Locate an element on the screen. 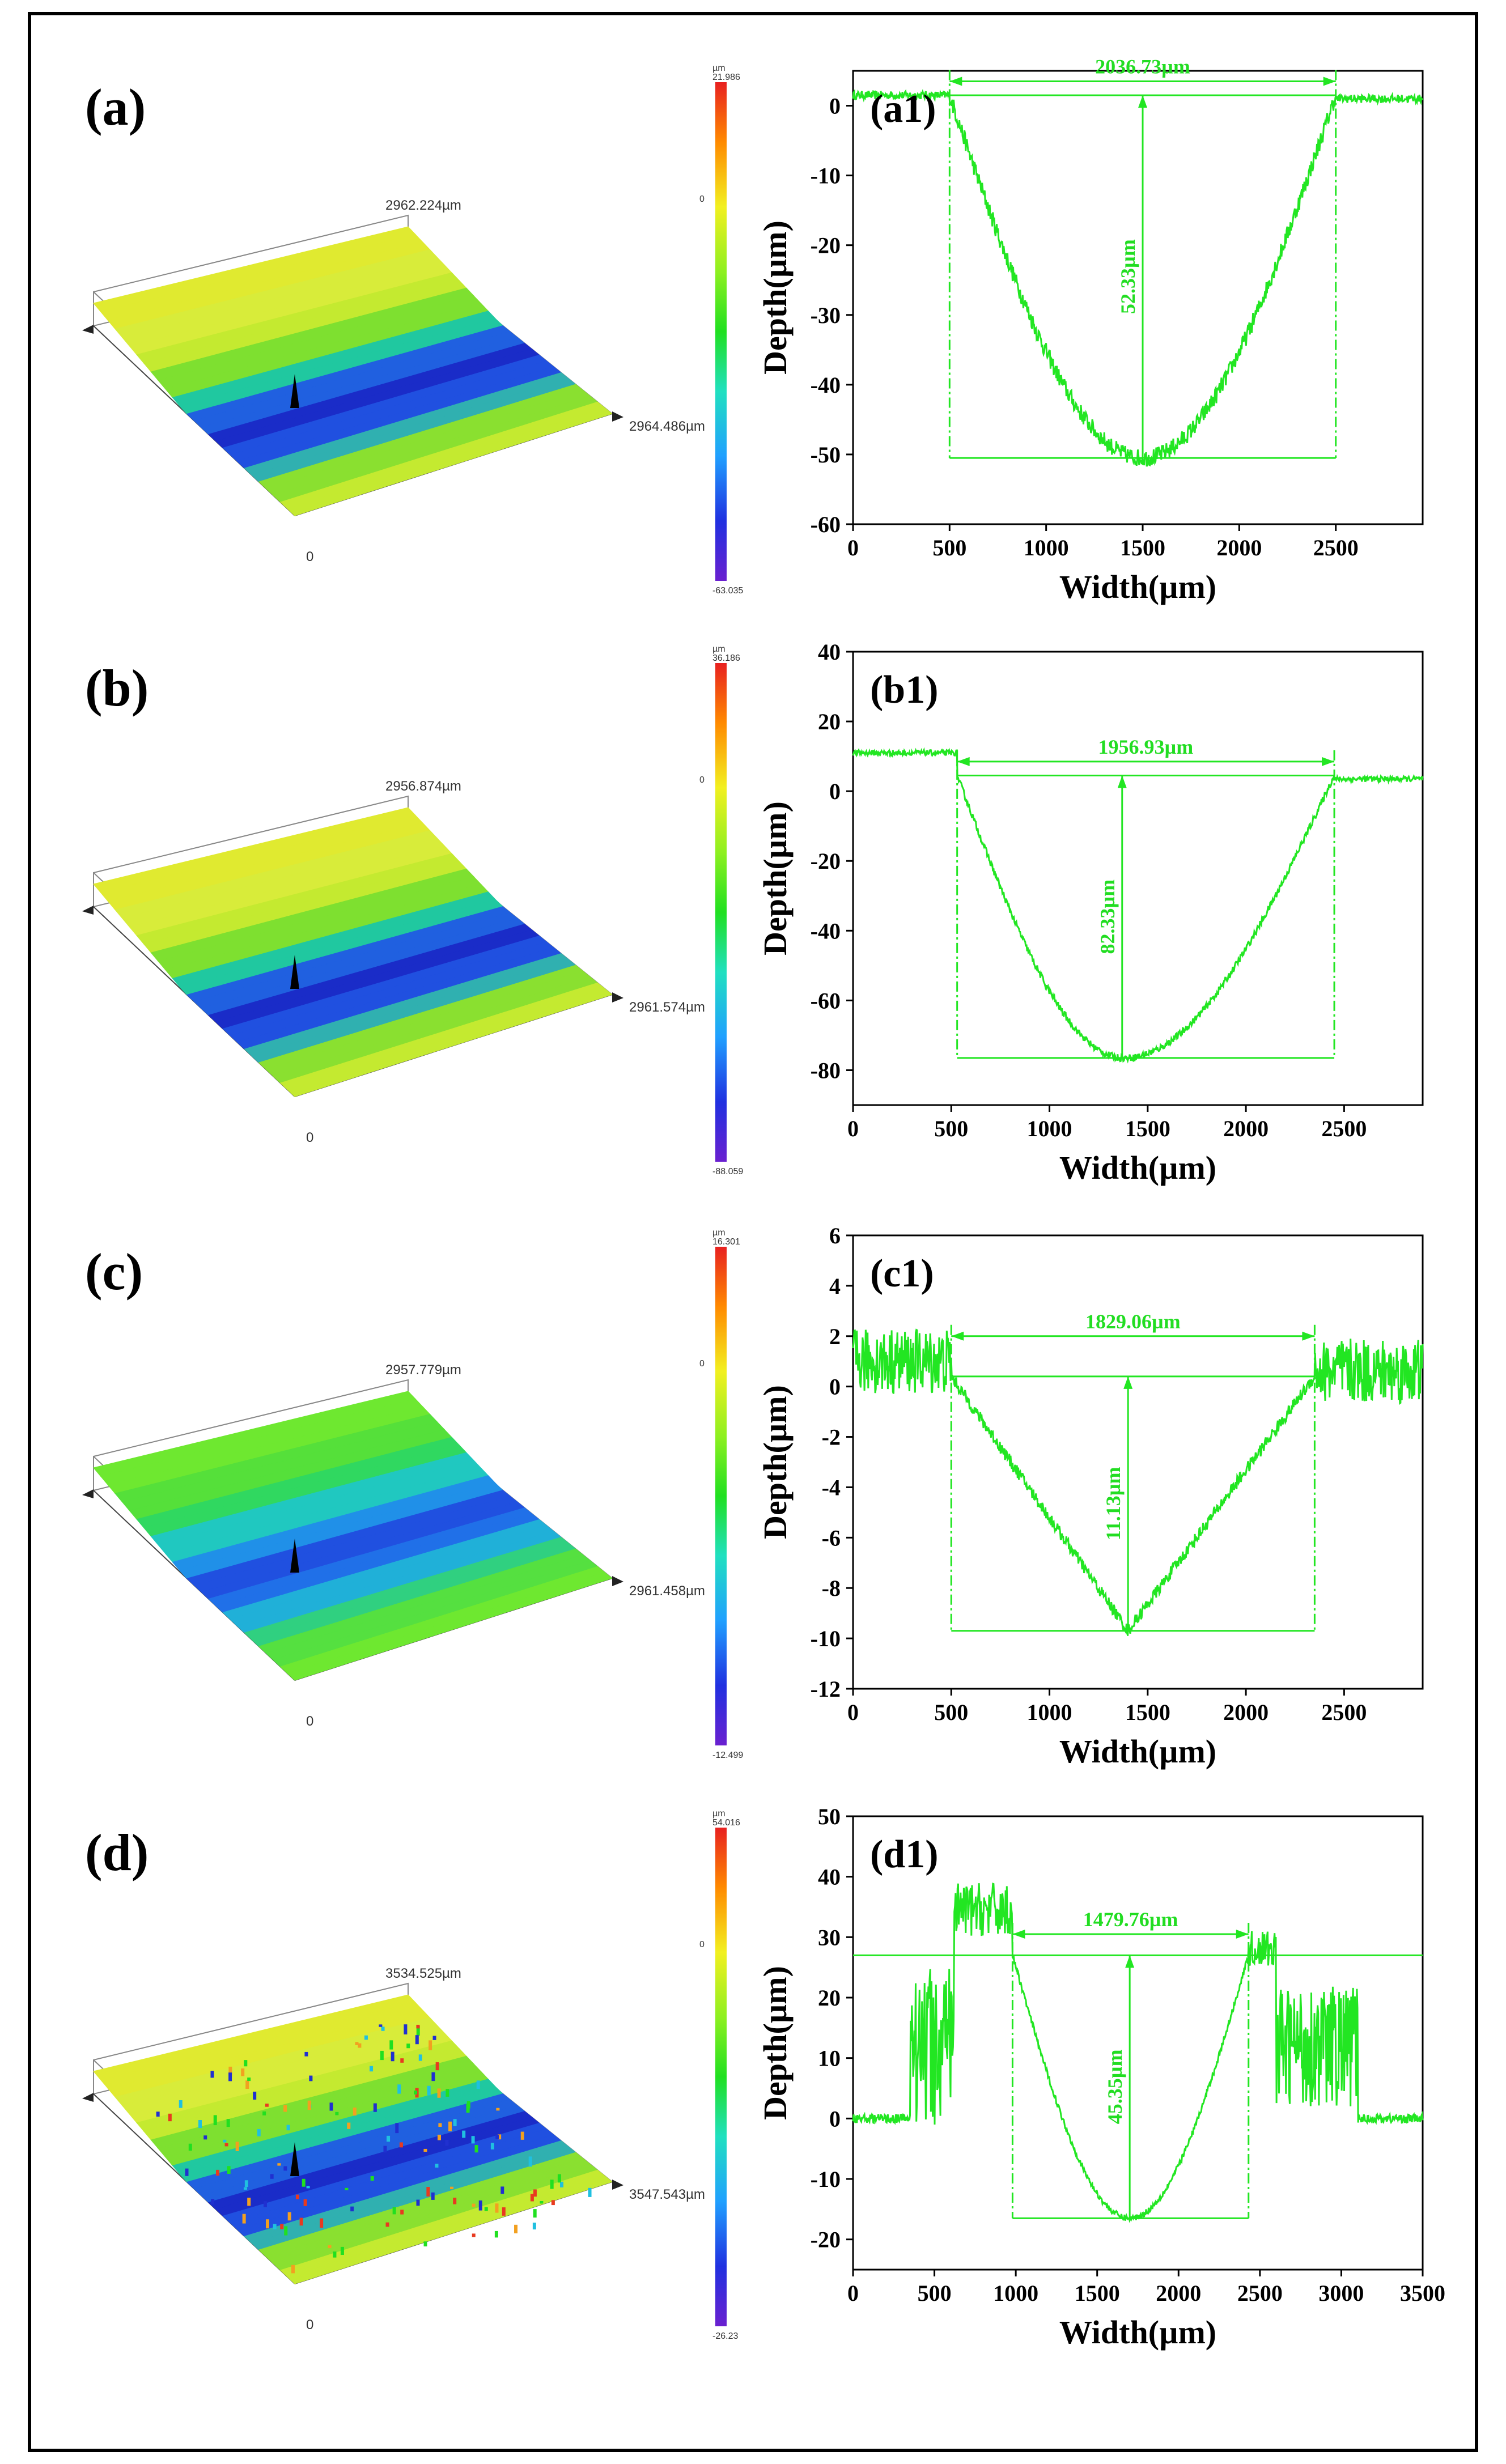 This screenshot has height=2464, width=1506. colorbar-max: 54.016 is located at coordinates (726, 1823).